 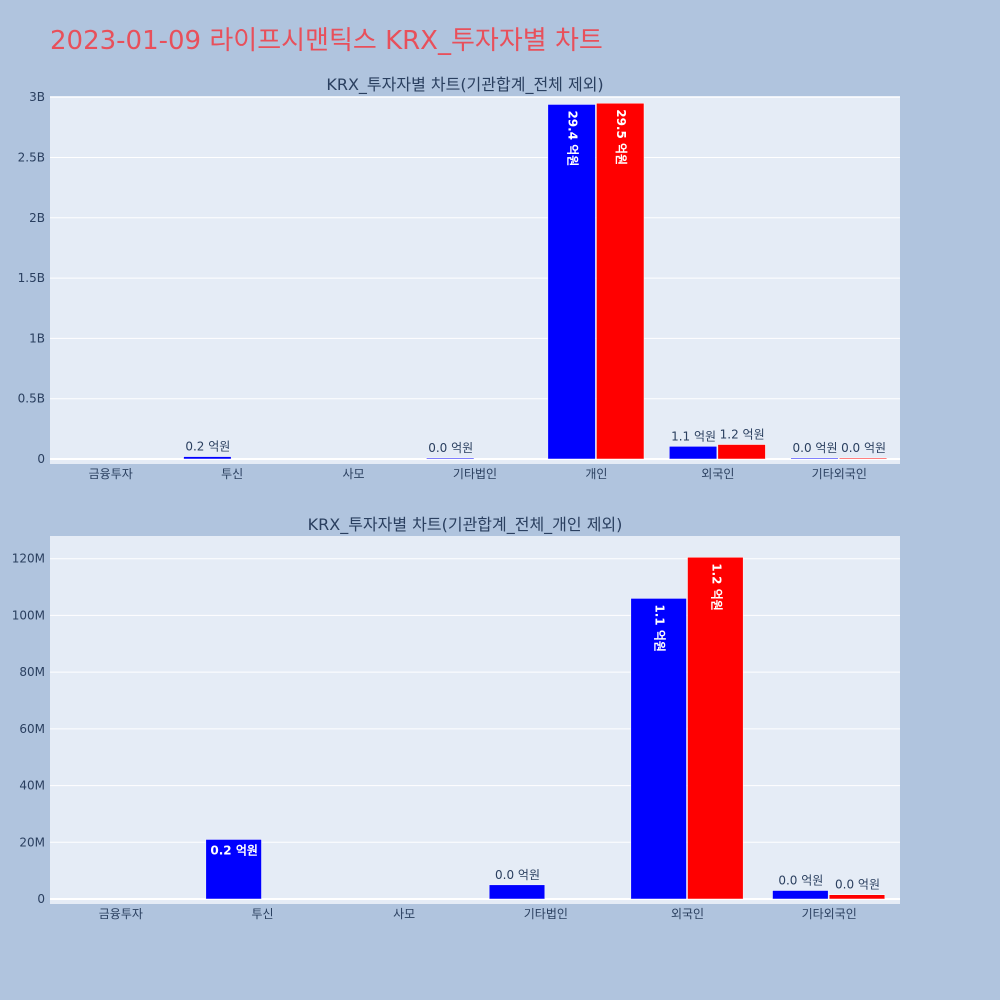 I want to click on y-tick-label: 100M, so click(x=28, y=615).